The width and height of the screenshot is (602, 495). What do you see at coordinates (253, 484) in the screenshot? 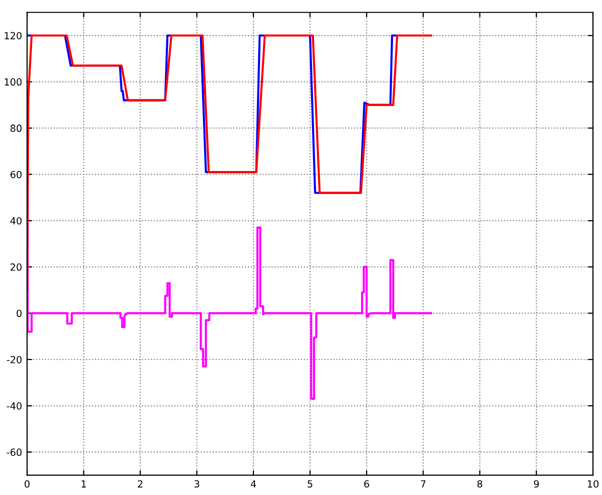
I see `x-tick-label: 4` at bounding box center [253, 484].